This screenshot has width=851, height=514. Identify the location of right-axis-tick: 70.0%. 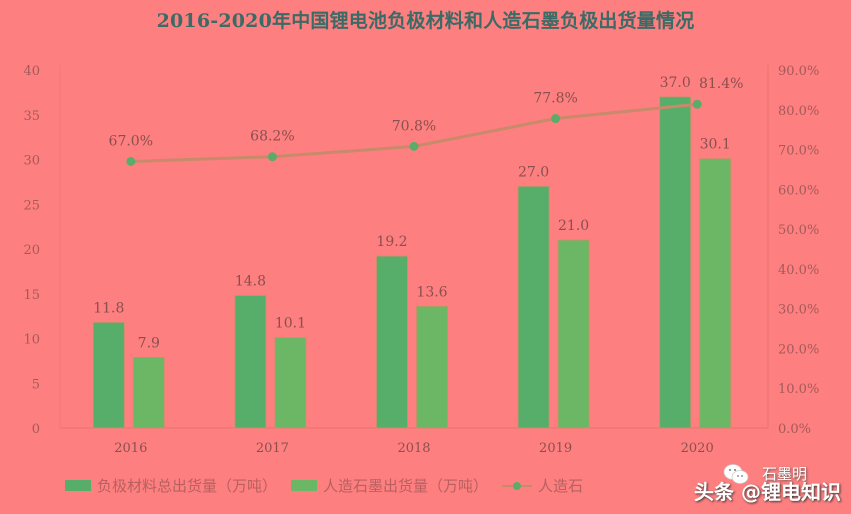
(798, 151).